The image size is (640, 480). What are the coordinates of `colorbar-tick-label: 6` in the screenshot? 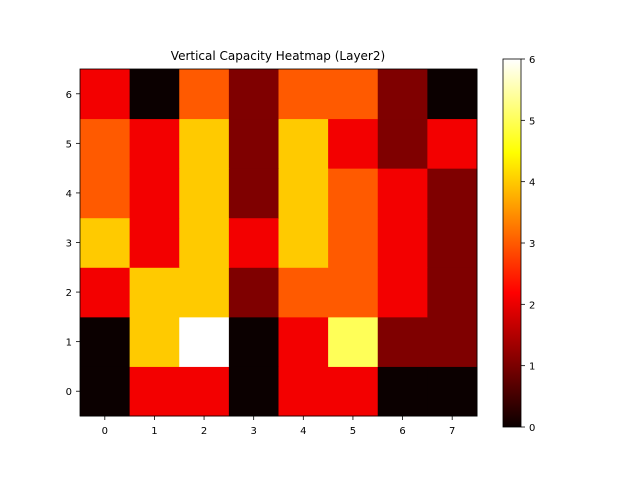 It's located at (532, 60).